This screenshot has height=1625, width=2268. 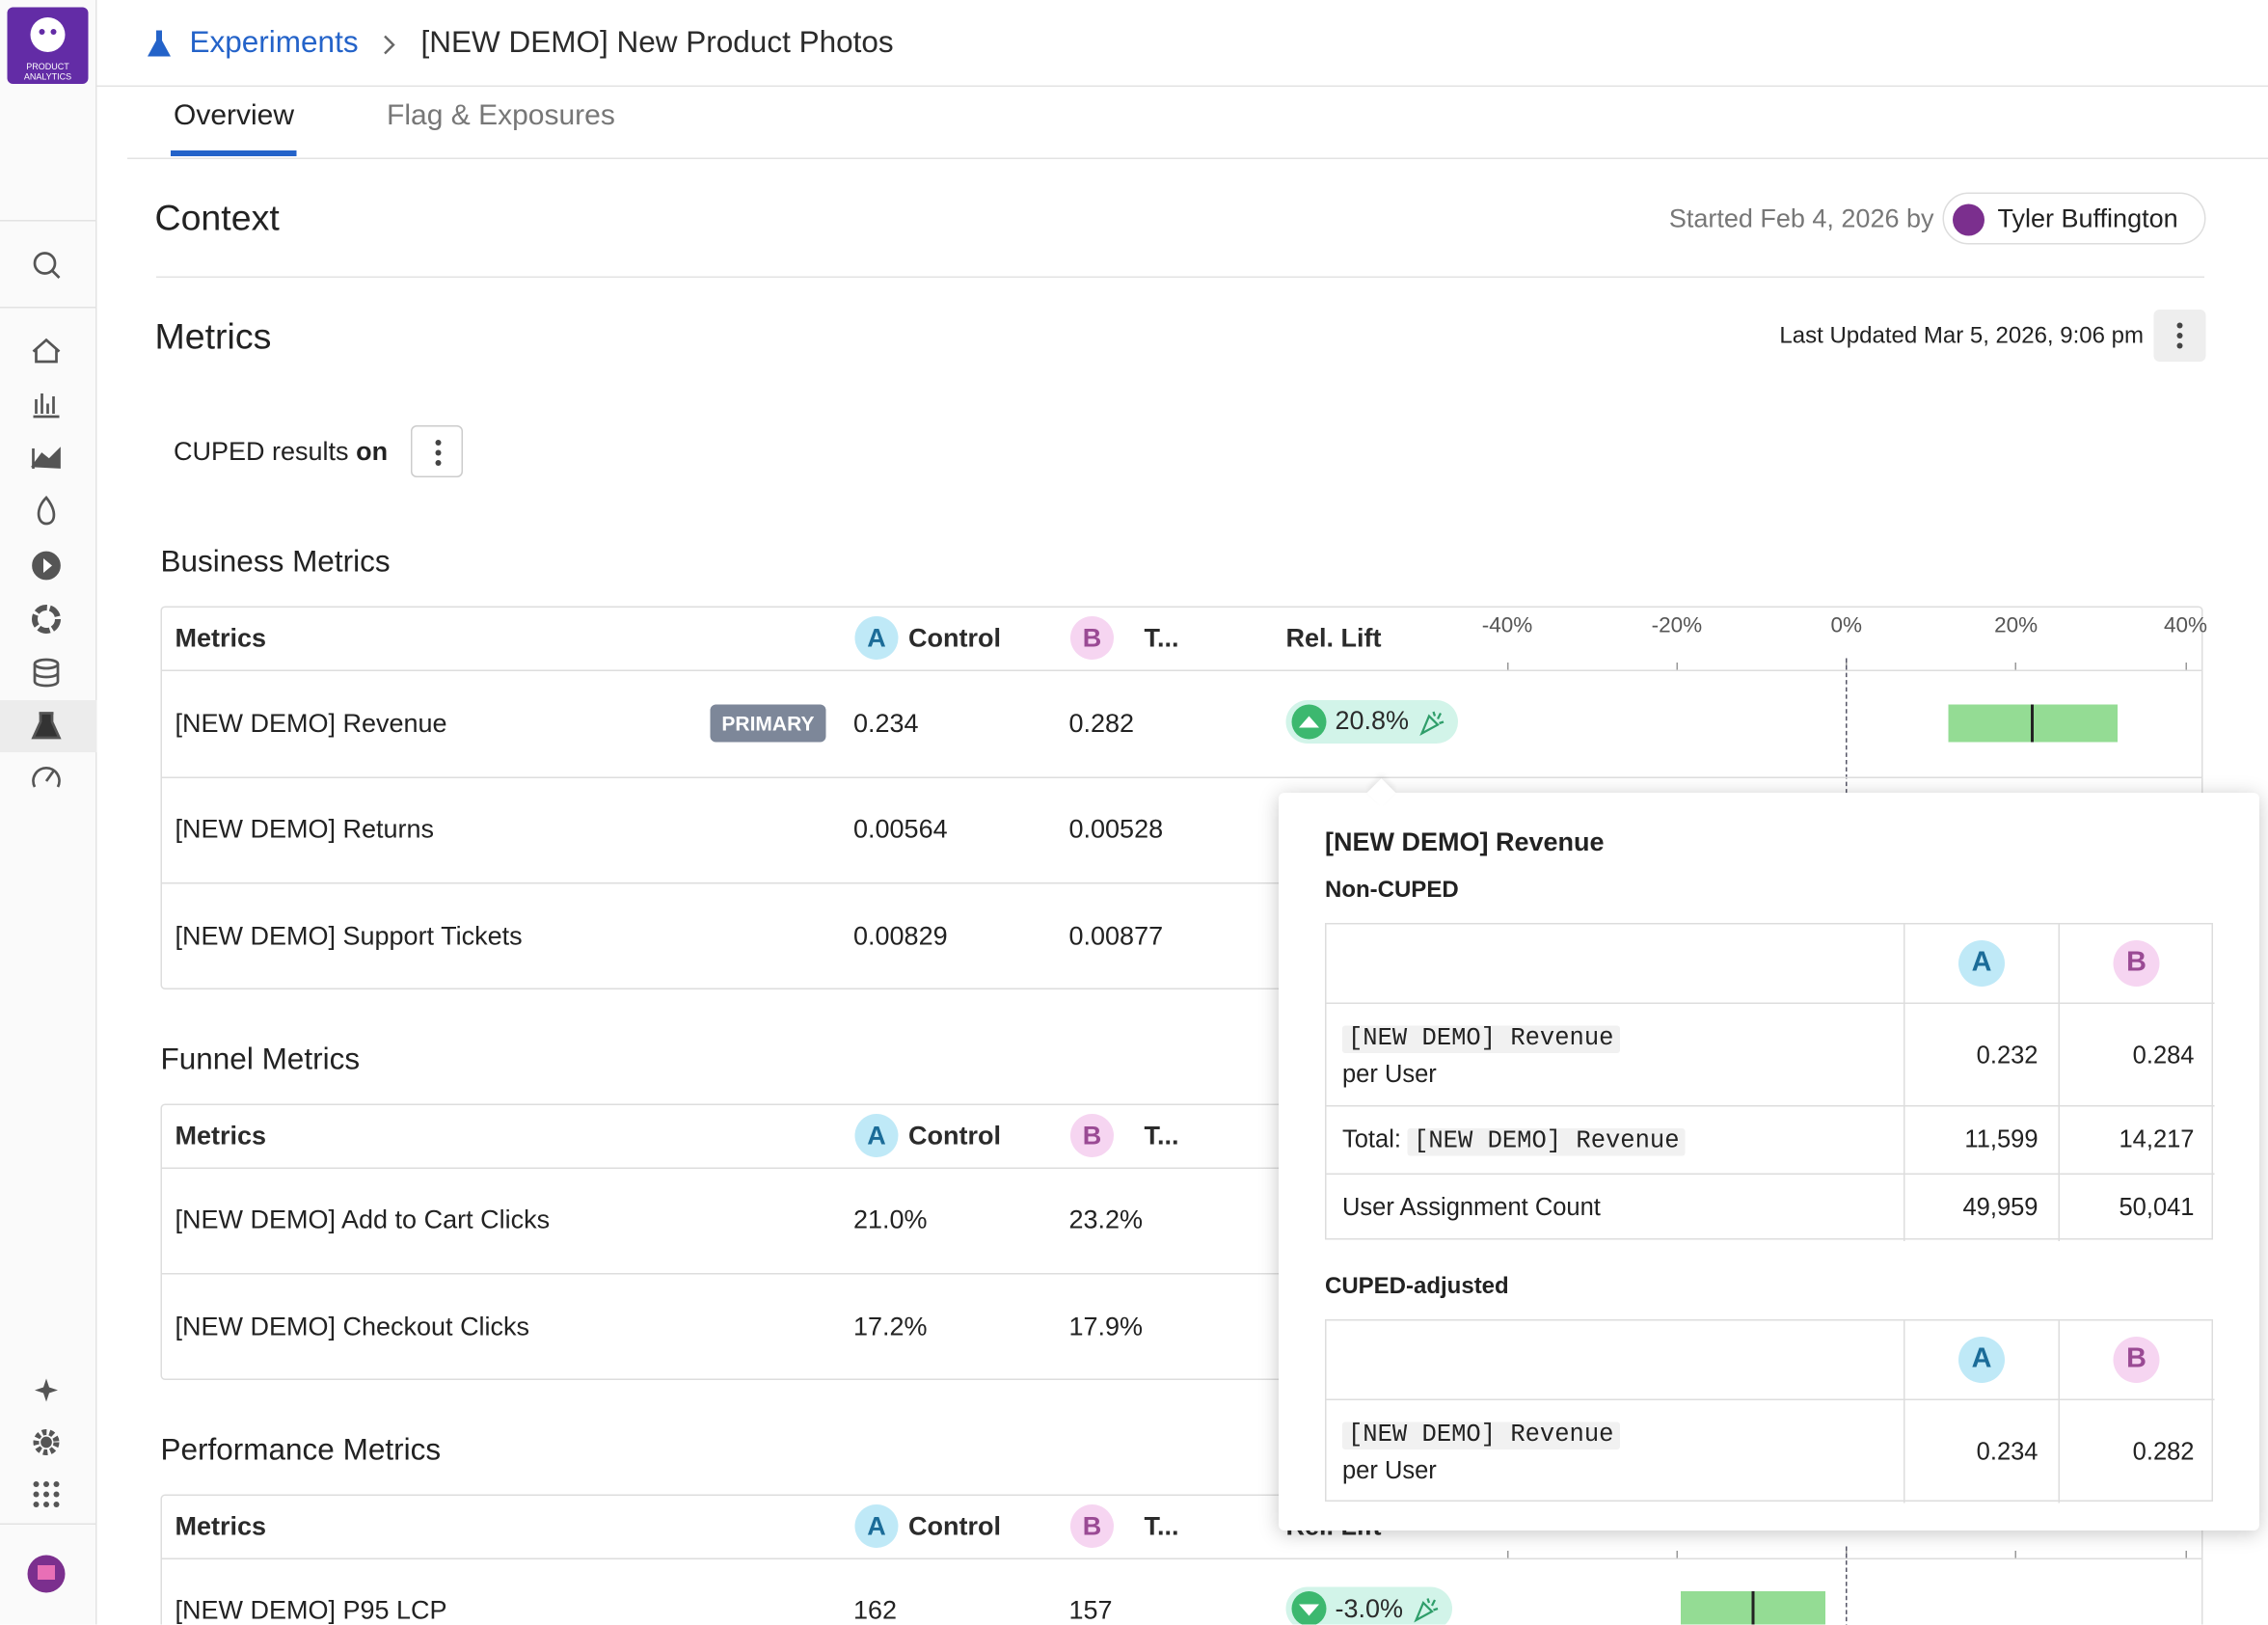 I want to click on label-prefix: Total:, so click(x=1371, y=1139).